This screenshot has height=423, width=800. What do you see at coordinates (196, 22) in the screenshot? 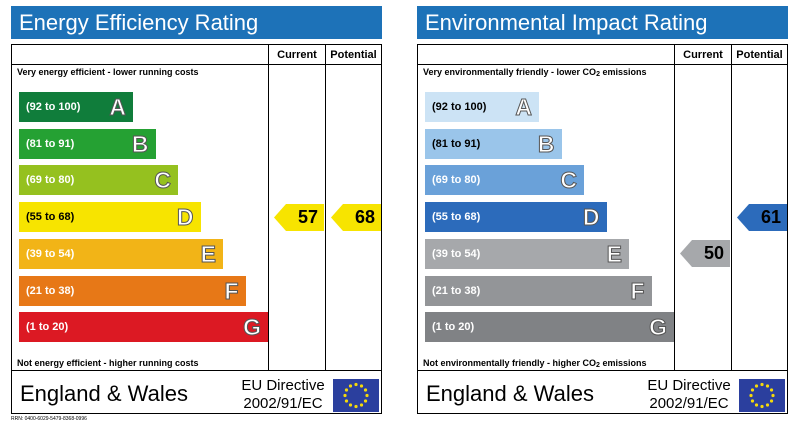
I see `energy-chart-title: Energy Efficiency Rating` at bounding box center [196, 22].